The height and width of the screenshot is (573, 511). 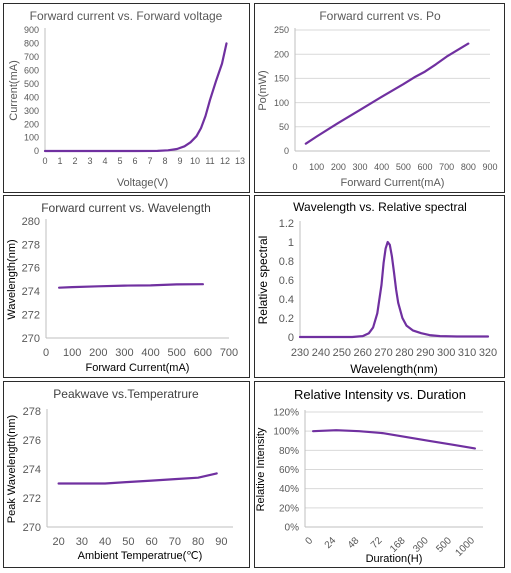 I want to click on chart-4-xtick-label: 260, so click(x=362, y=353).